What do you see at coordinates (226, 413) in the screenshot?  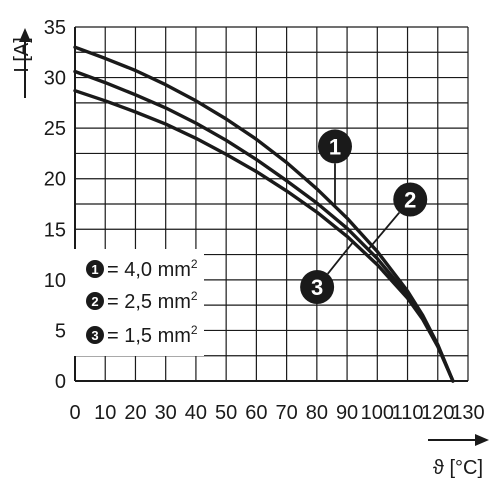 I see `x-tick-label: 50` at bounding box center [226, 413].